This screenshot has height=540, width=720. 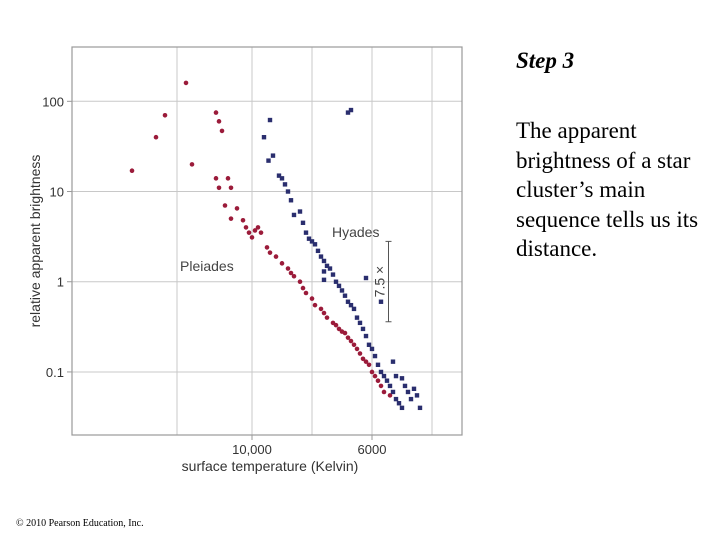 What do you see at coordinates (545, 60) in the screenshot?
I see `step-title: Step 3` at bounding box center [545, 60].